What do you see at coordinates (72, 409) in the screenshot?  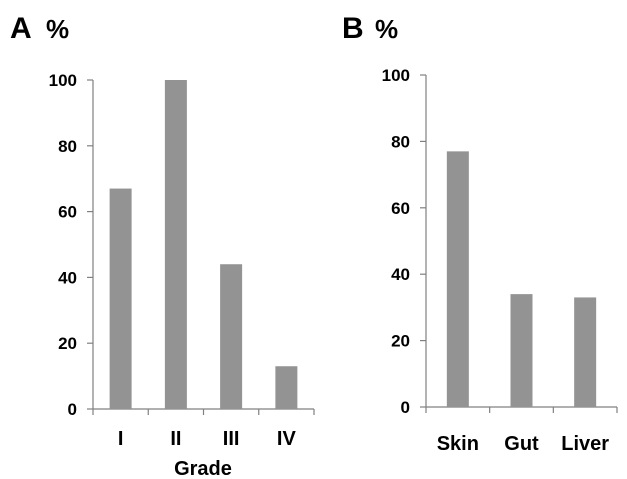 I see `panel-a-y-tick-label: 0` at bounding box center [72, 409].